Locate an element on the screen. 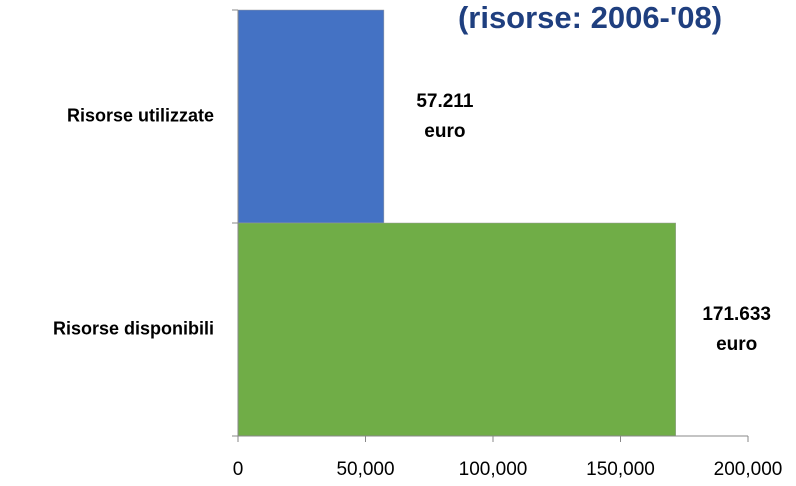  value-label: 57.211 euro is located at coordinates (445, 116).